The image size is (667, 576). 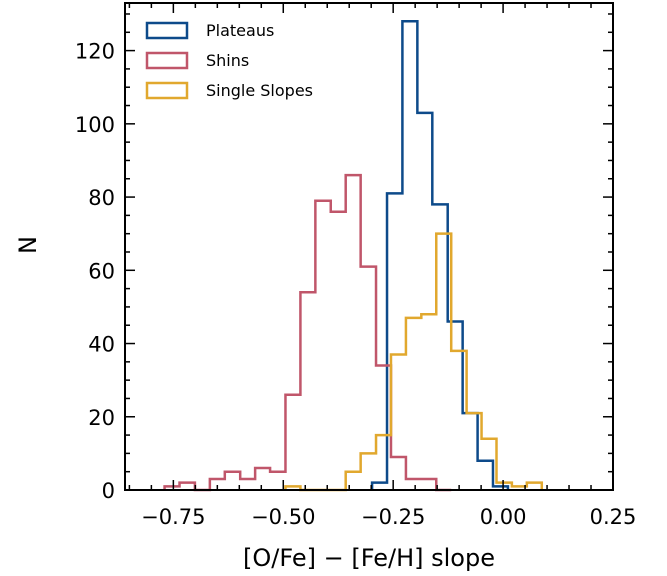 I want to click on y-axis-label: N, so click(x=28, y=245).